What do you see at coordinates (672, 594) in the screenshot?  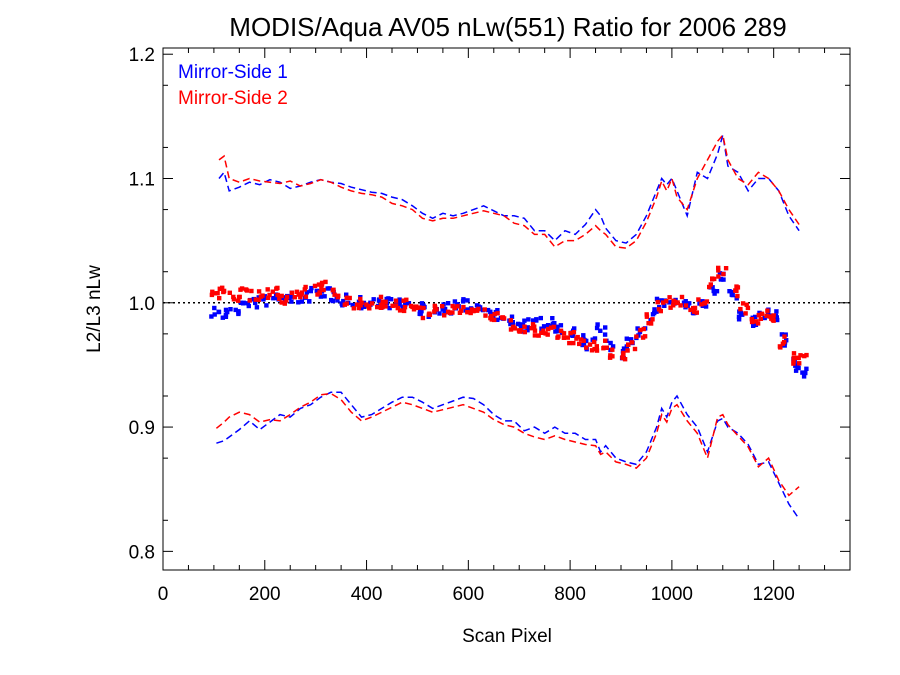 I see `x-tick-label: 1000` at bounding box center [672, 594].